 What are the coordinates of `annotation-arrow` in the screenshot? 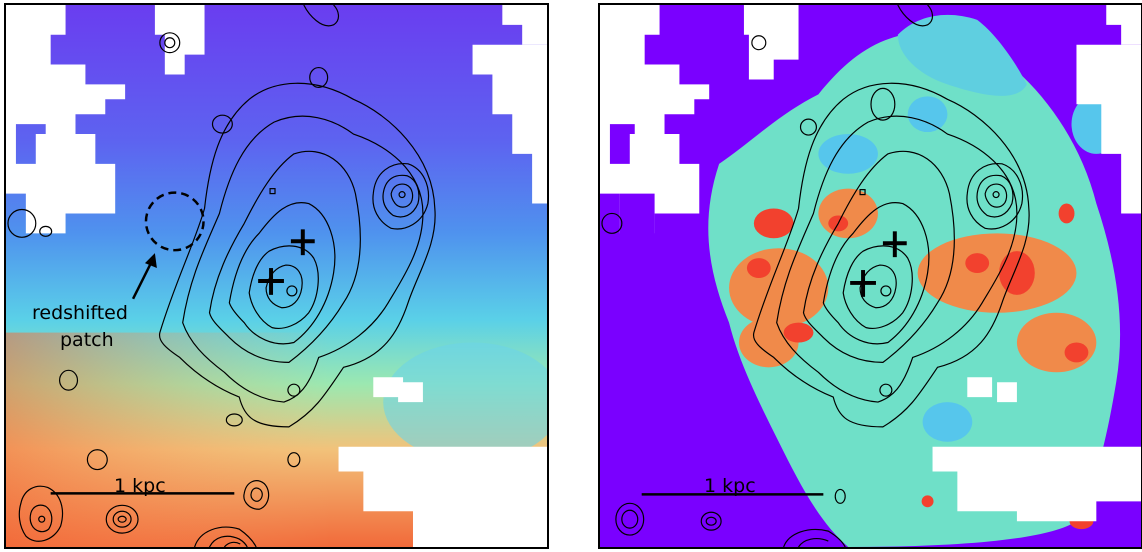 It's located at (144, 276).